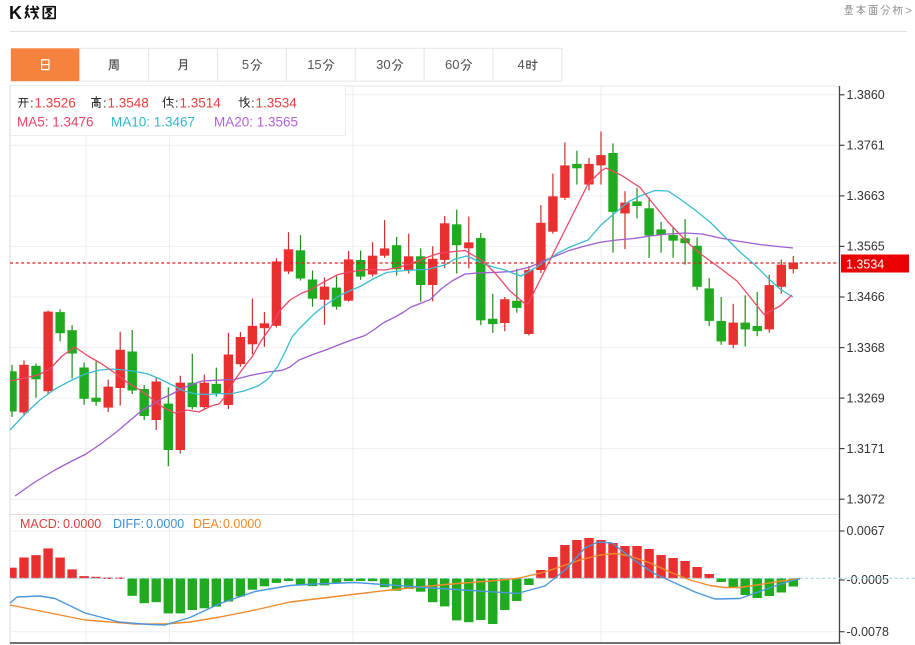 The width and height of the screenshot is (915, 645). Describe the element at coordinates (866, 531) in the screenshot. I see `svg-text: 0.0067` at that location.